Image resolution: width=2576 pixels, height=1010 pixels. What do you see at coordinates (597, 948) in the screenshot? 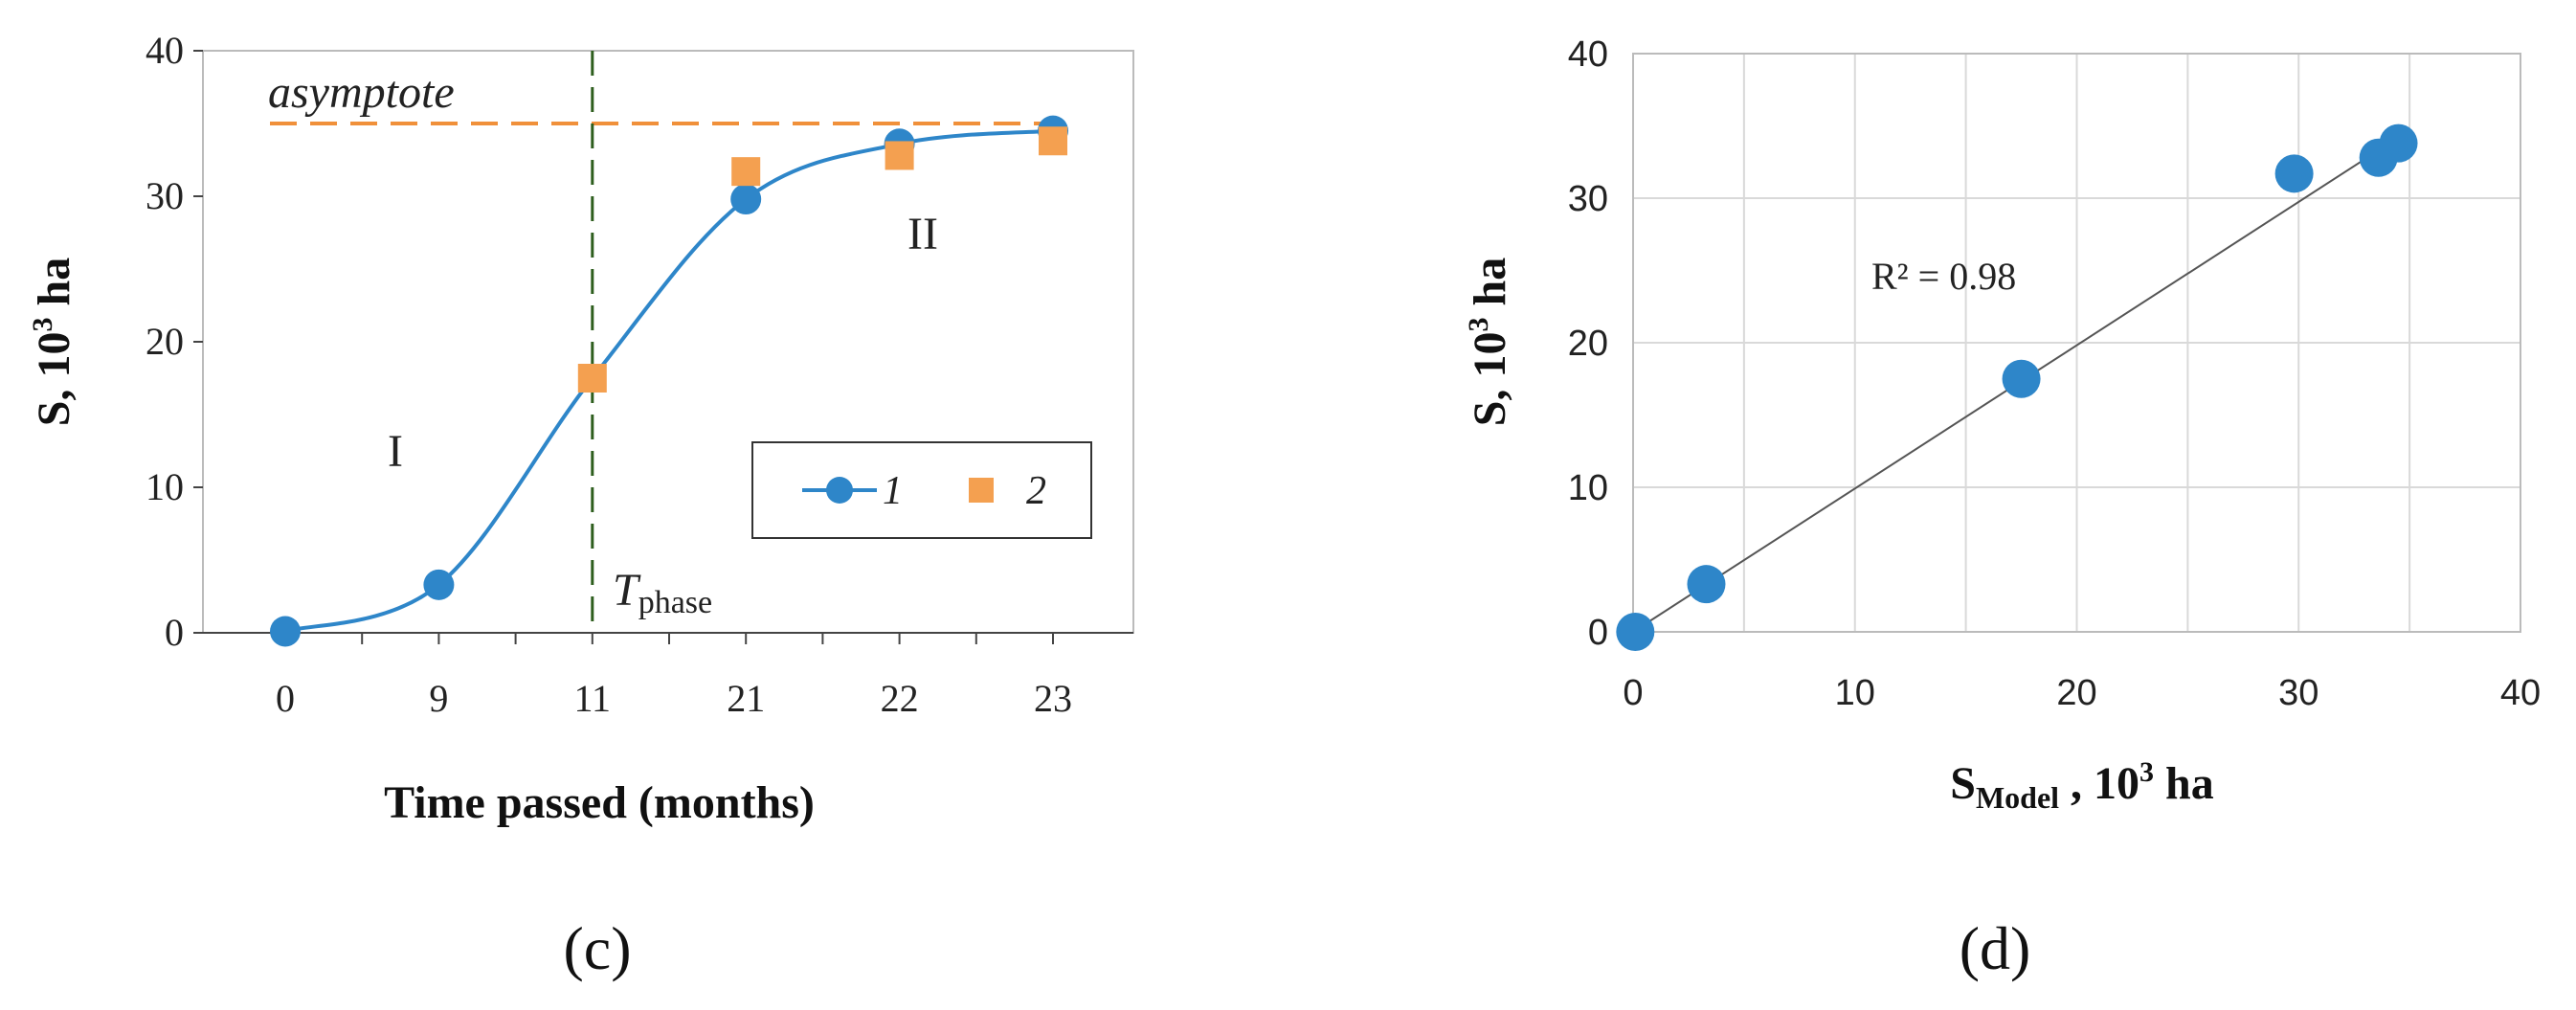
I see `panel-label-c: (c)` at bounding box center [597, 948].